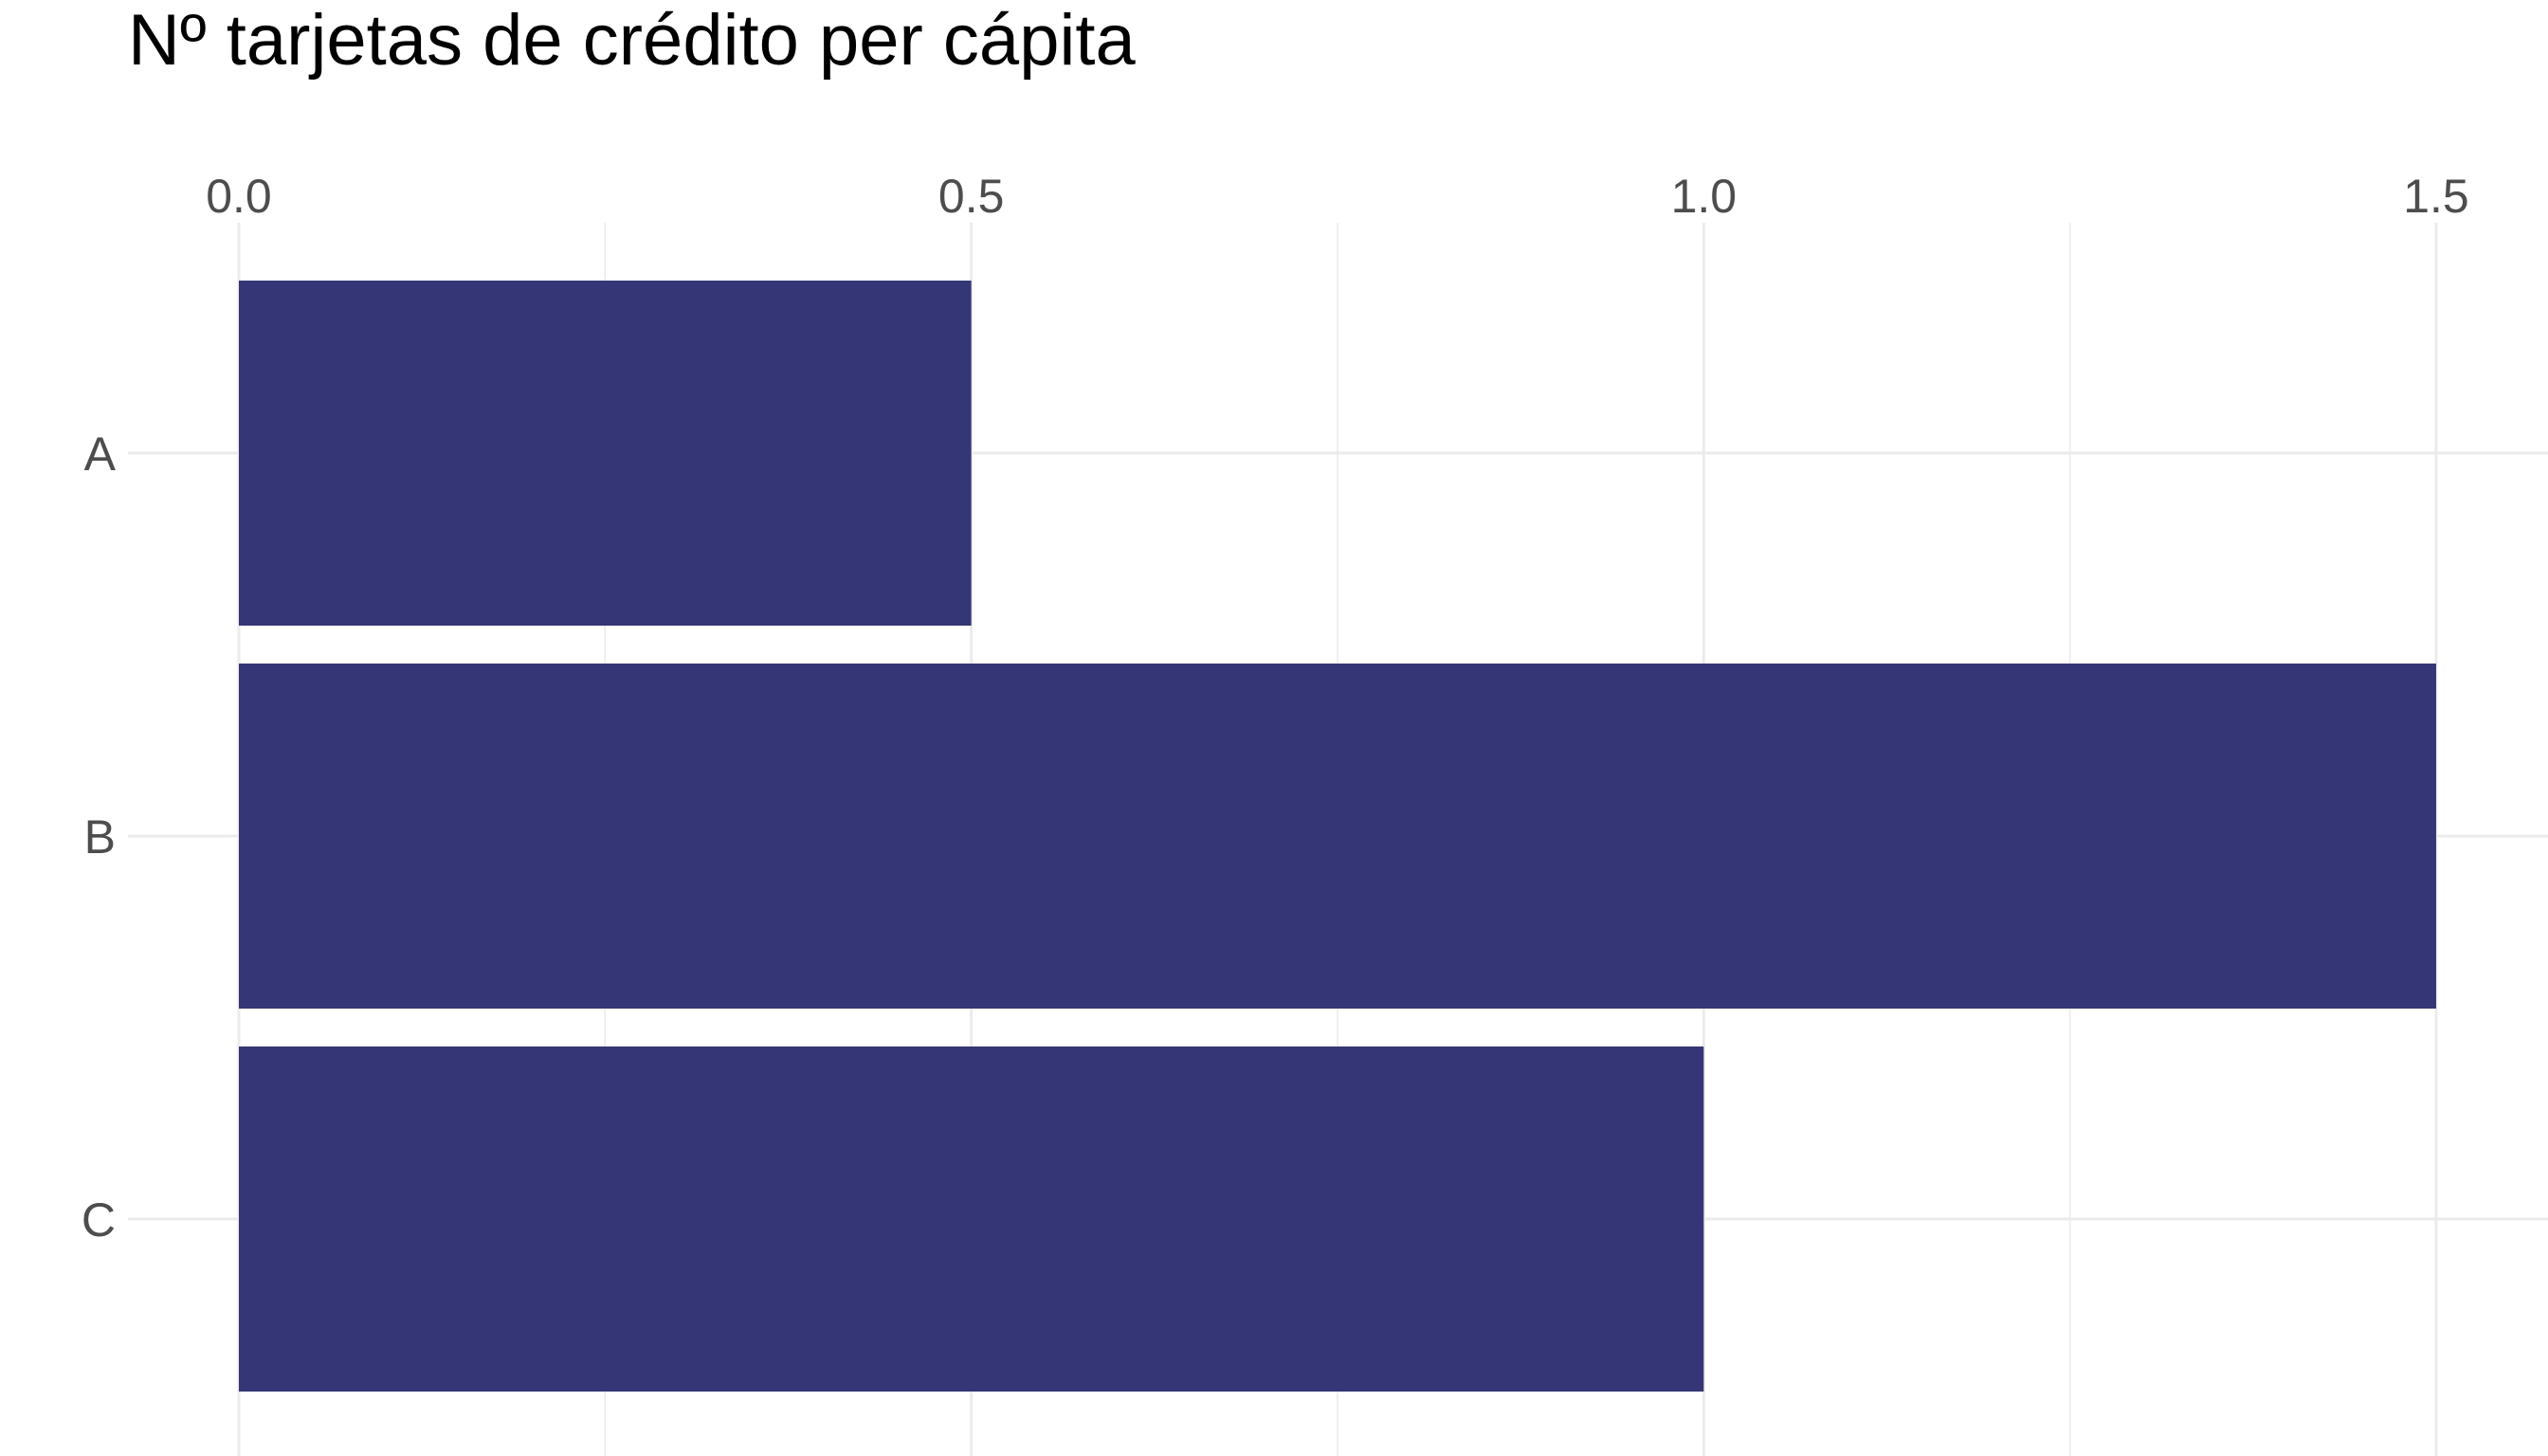 The height and width of the screenshot is (1456, 2548). I want to click on y-tick-label: B, so click(100, 837).